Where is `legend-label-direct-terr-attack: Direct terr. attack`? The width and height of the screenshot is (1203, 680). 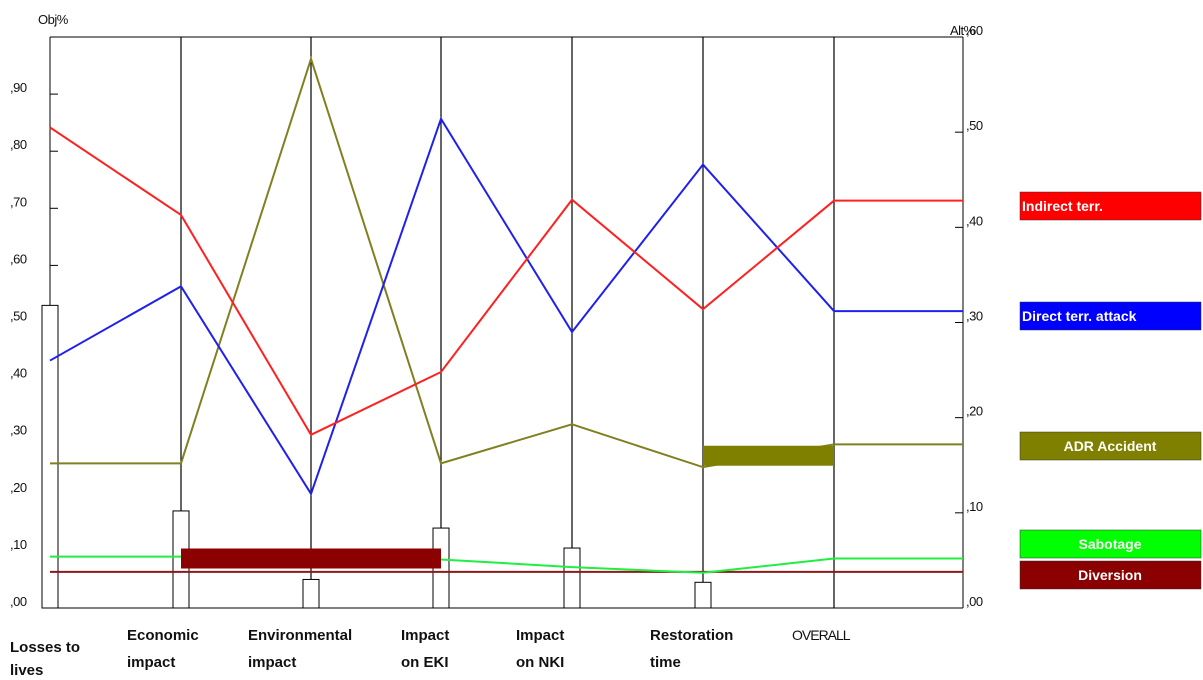
legend-label-direct-terr-attack: Direct terr. attack is located at coordinates (1079, 316).